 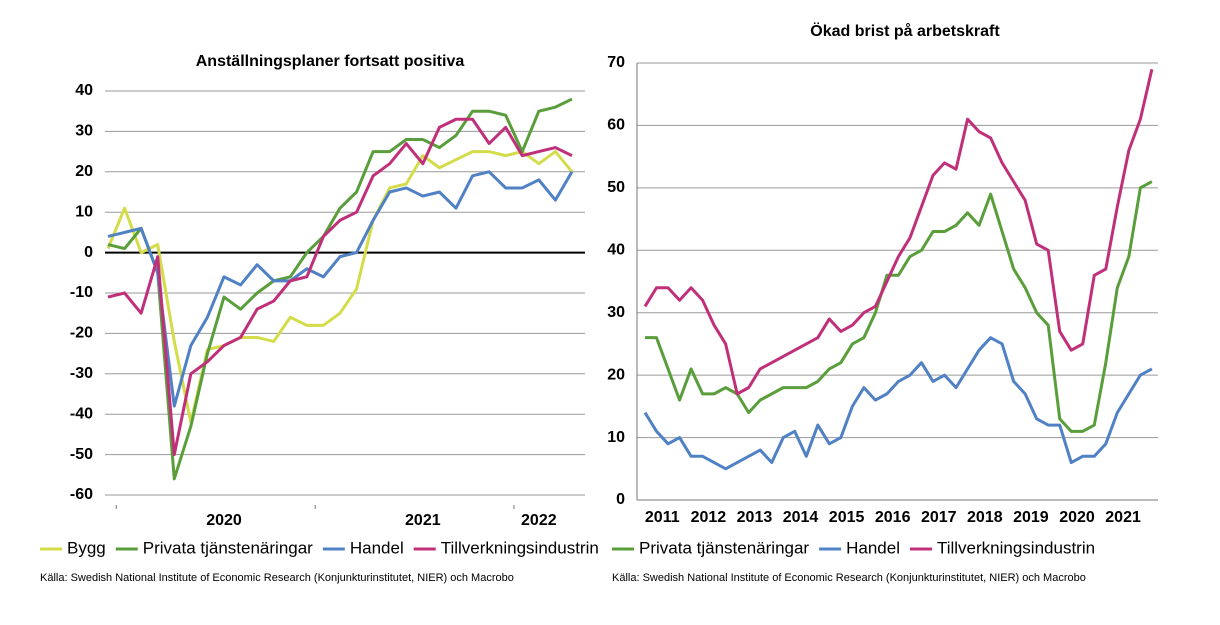 I want to click on x-tick-label: 2012, so click(x=709, y=517).